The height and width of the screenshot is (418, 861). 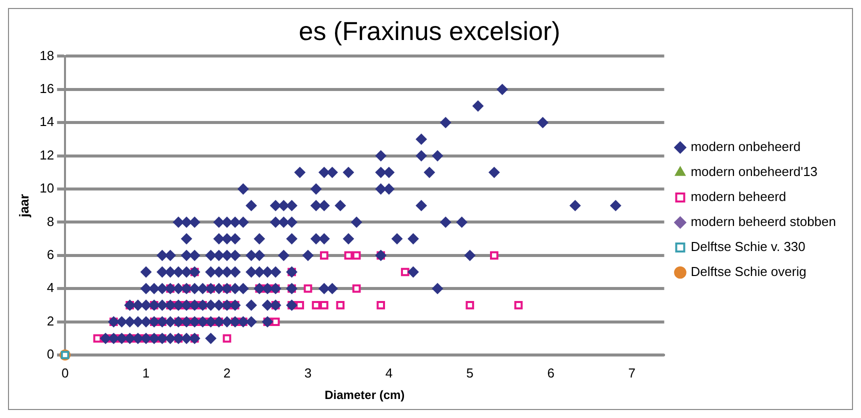 I want to click on legend-label: modern onbeheerd, so click(x=745, y=146).